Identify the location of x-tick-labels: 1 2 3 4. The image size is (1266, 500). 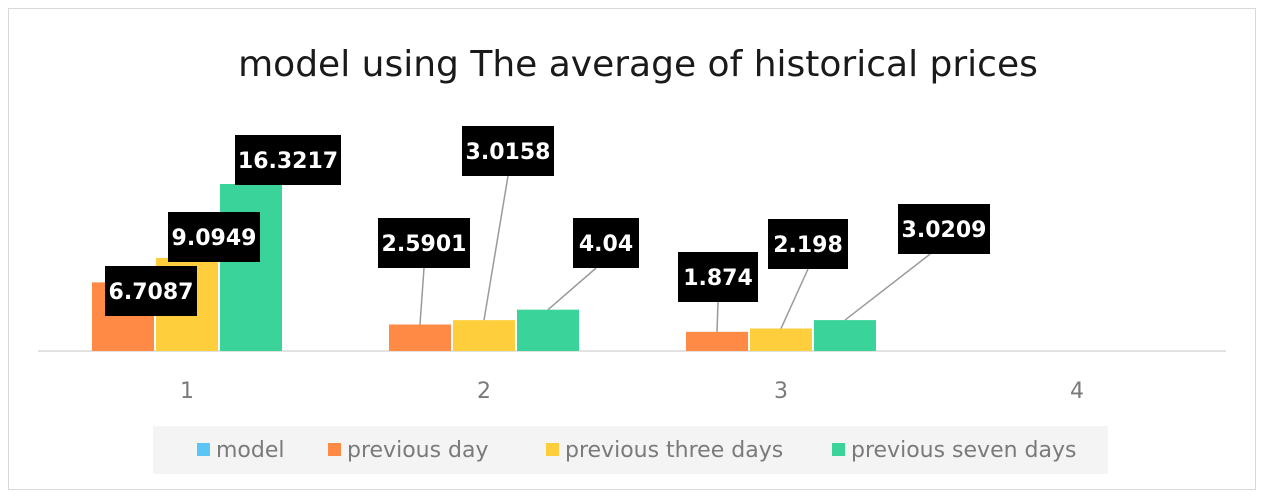
(632, 391).